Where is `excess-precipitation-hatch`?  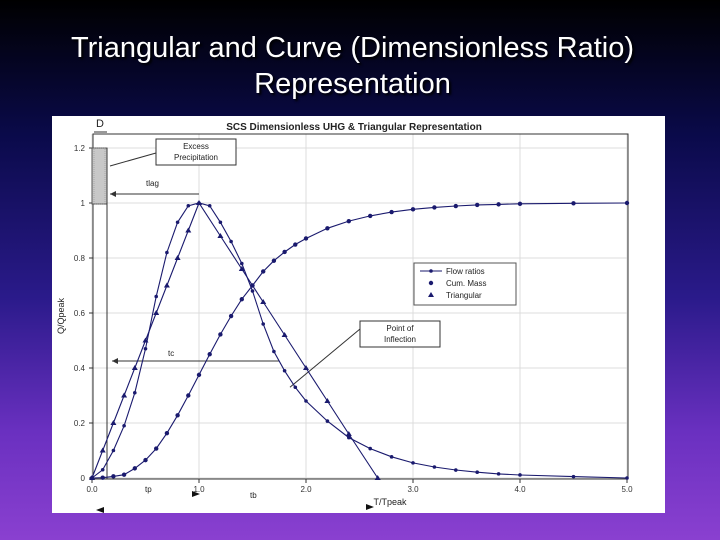 excess-precipitation-hatch is located at coordinates (99, 176).